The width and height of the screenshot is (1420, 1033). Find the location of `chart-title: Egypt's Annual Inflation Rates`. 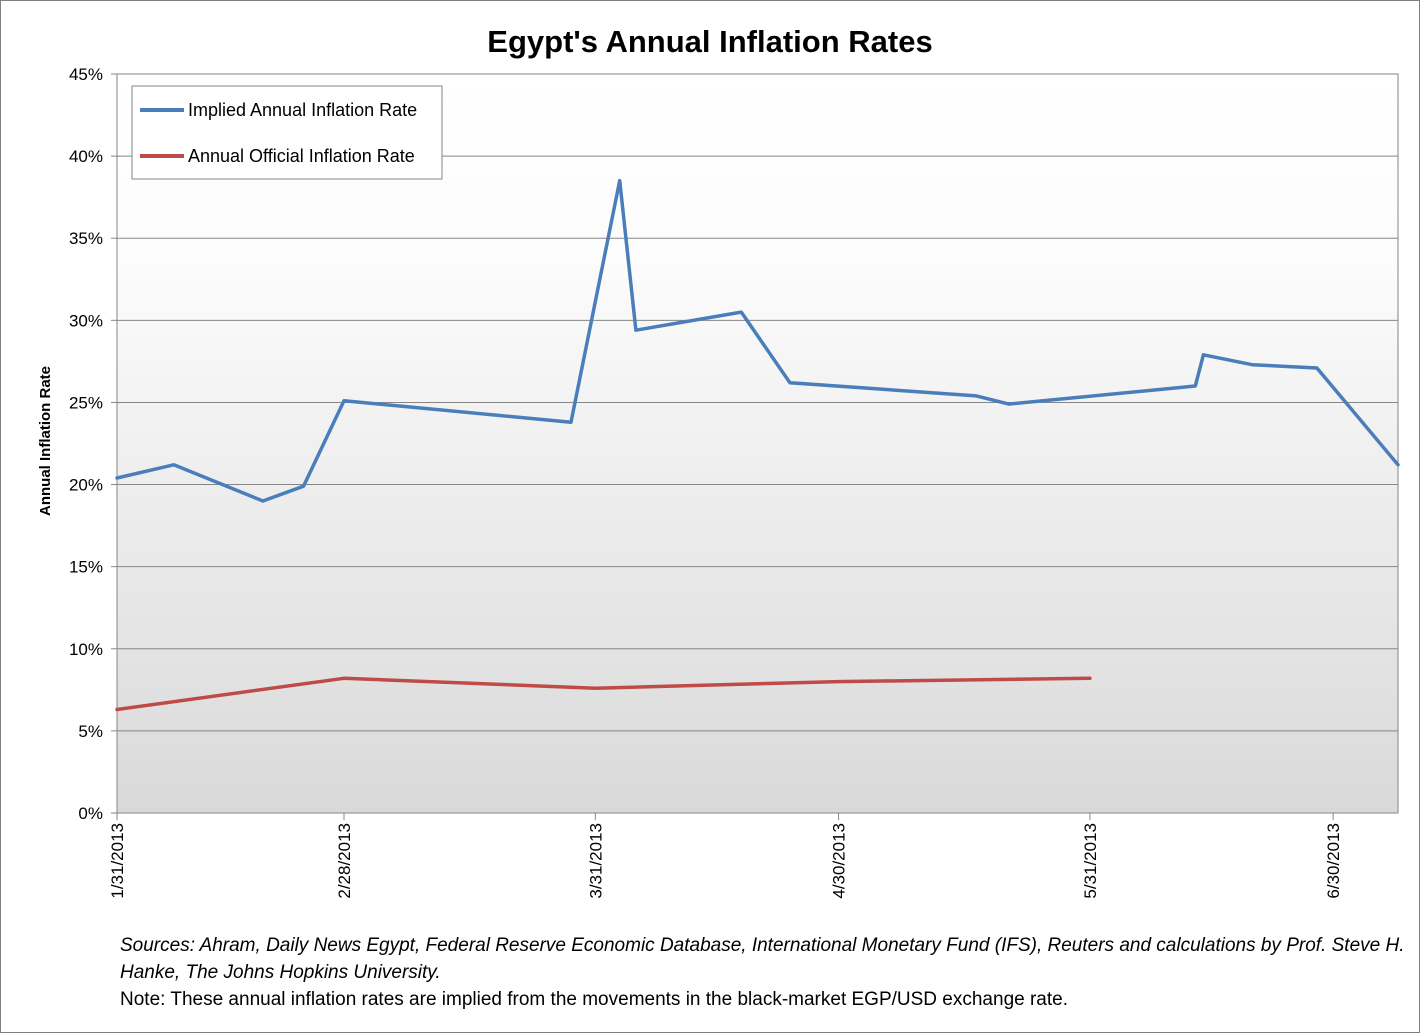

chart-title: Egypt's Annual Inflation Rates is located at coordinates (709, 41).